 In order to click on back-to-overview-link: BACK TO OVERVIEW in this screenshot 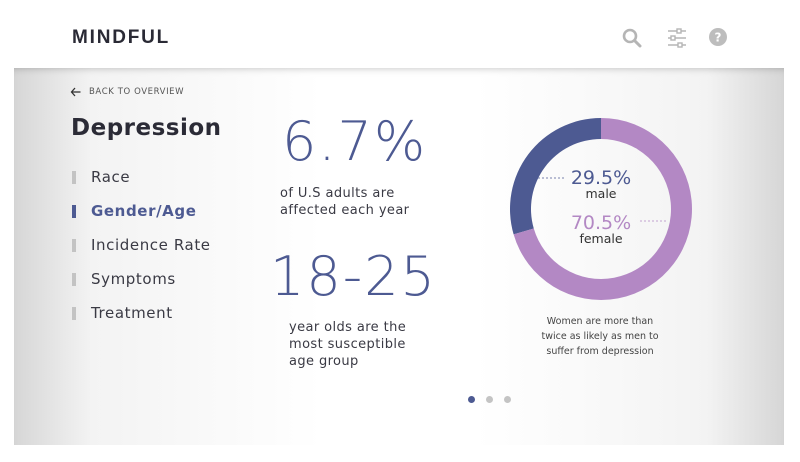, I will do `click(127, 92)`.